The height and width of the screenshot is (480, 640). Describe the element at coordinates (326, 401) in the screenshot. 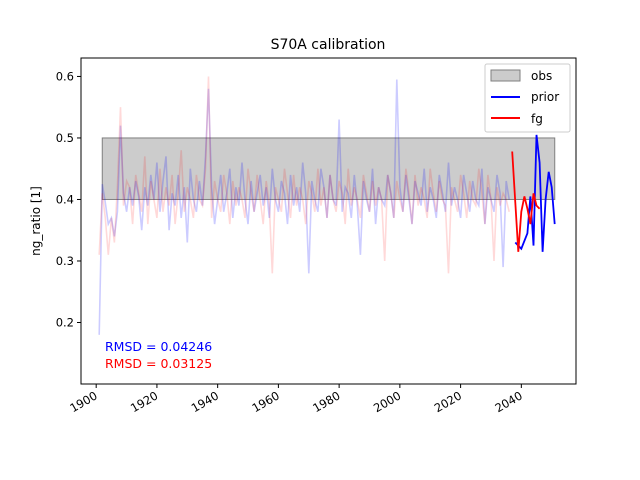

I see `x-tick-label-1980: 1980` at that location.